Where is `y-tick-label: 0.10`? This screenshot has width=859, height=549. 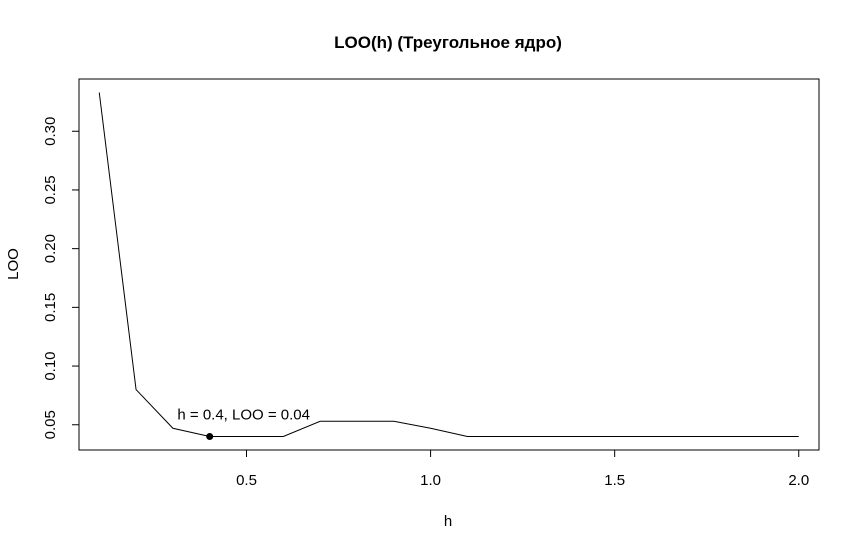
y-tick-label: 0.10 is located at coordinates (50, 365).